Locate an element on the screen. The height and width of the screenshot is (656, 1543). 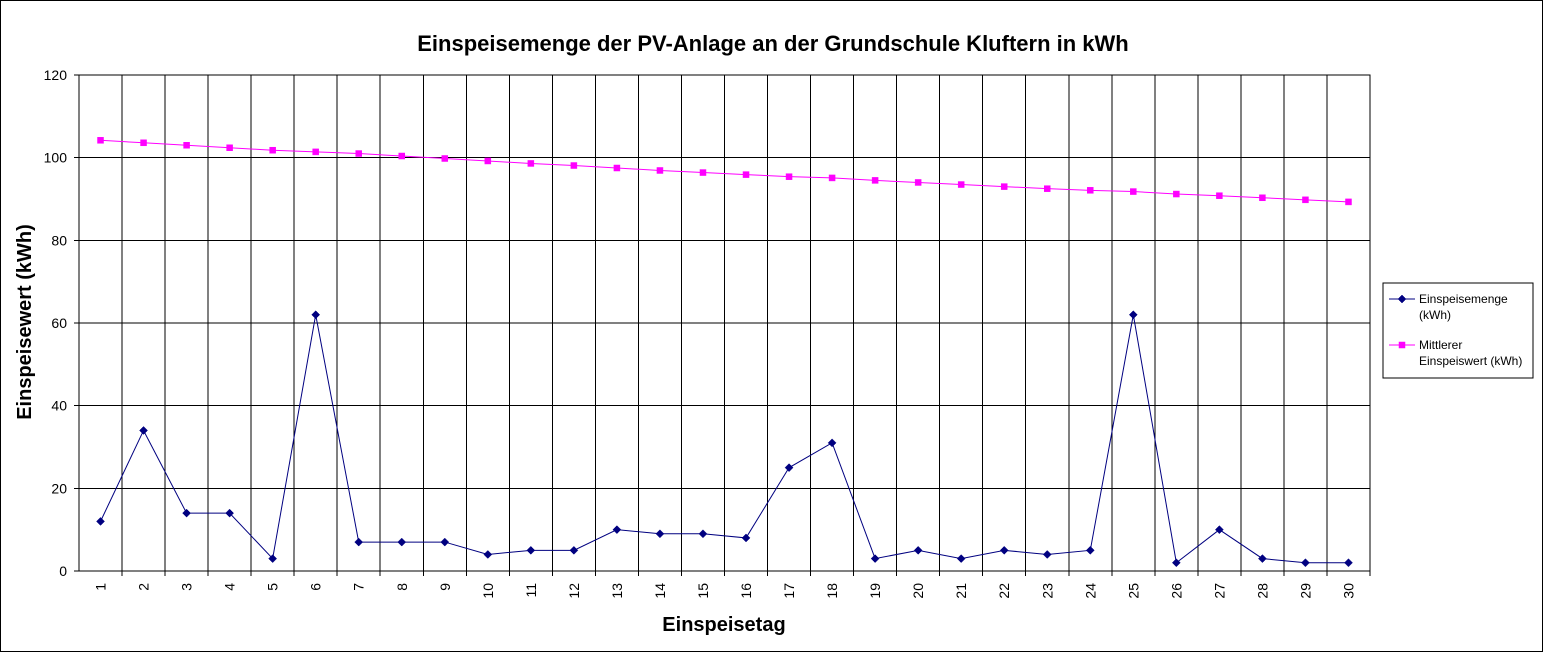
x-tick-label: 14 is located at coordinates (660, 591).